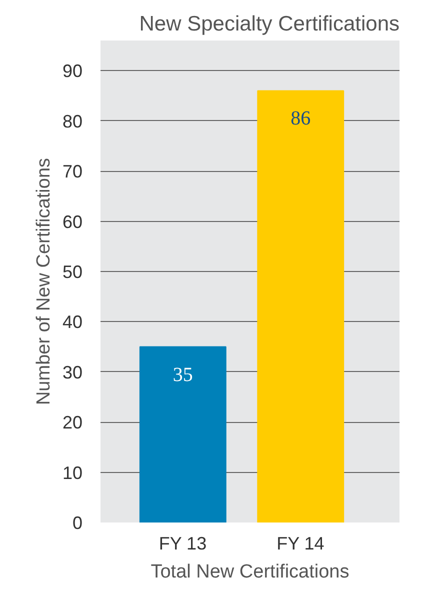 The image size is (439, 602). Describe the element at coordinates (72, 372) in the screenshot. I see `y-tick-label: 30` at that location.